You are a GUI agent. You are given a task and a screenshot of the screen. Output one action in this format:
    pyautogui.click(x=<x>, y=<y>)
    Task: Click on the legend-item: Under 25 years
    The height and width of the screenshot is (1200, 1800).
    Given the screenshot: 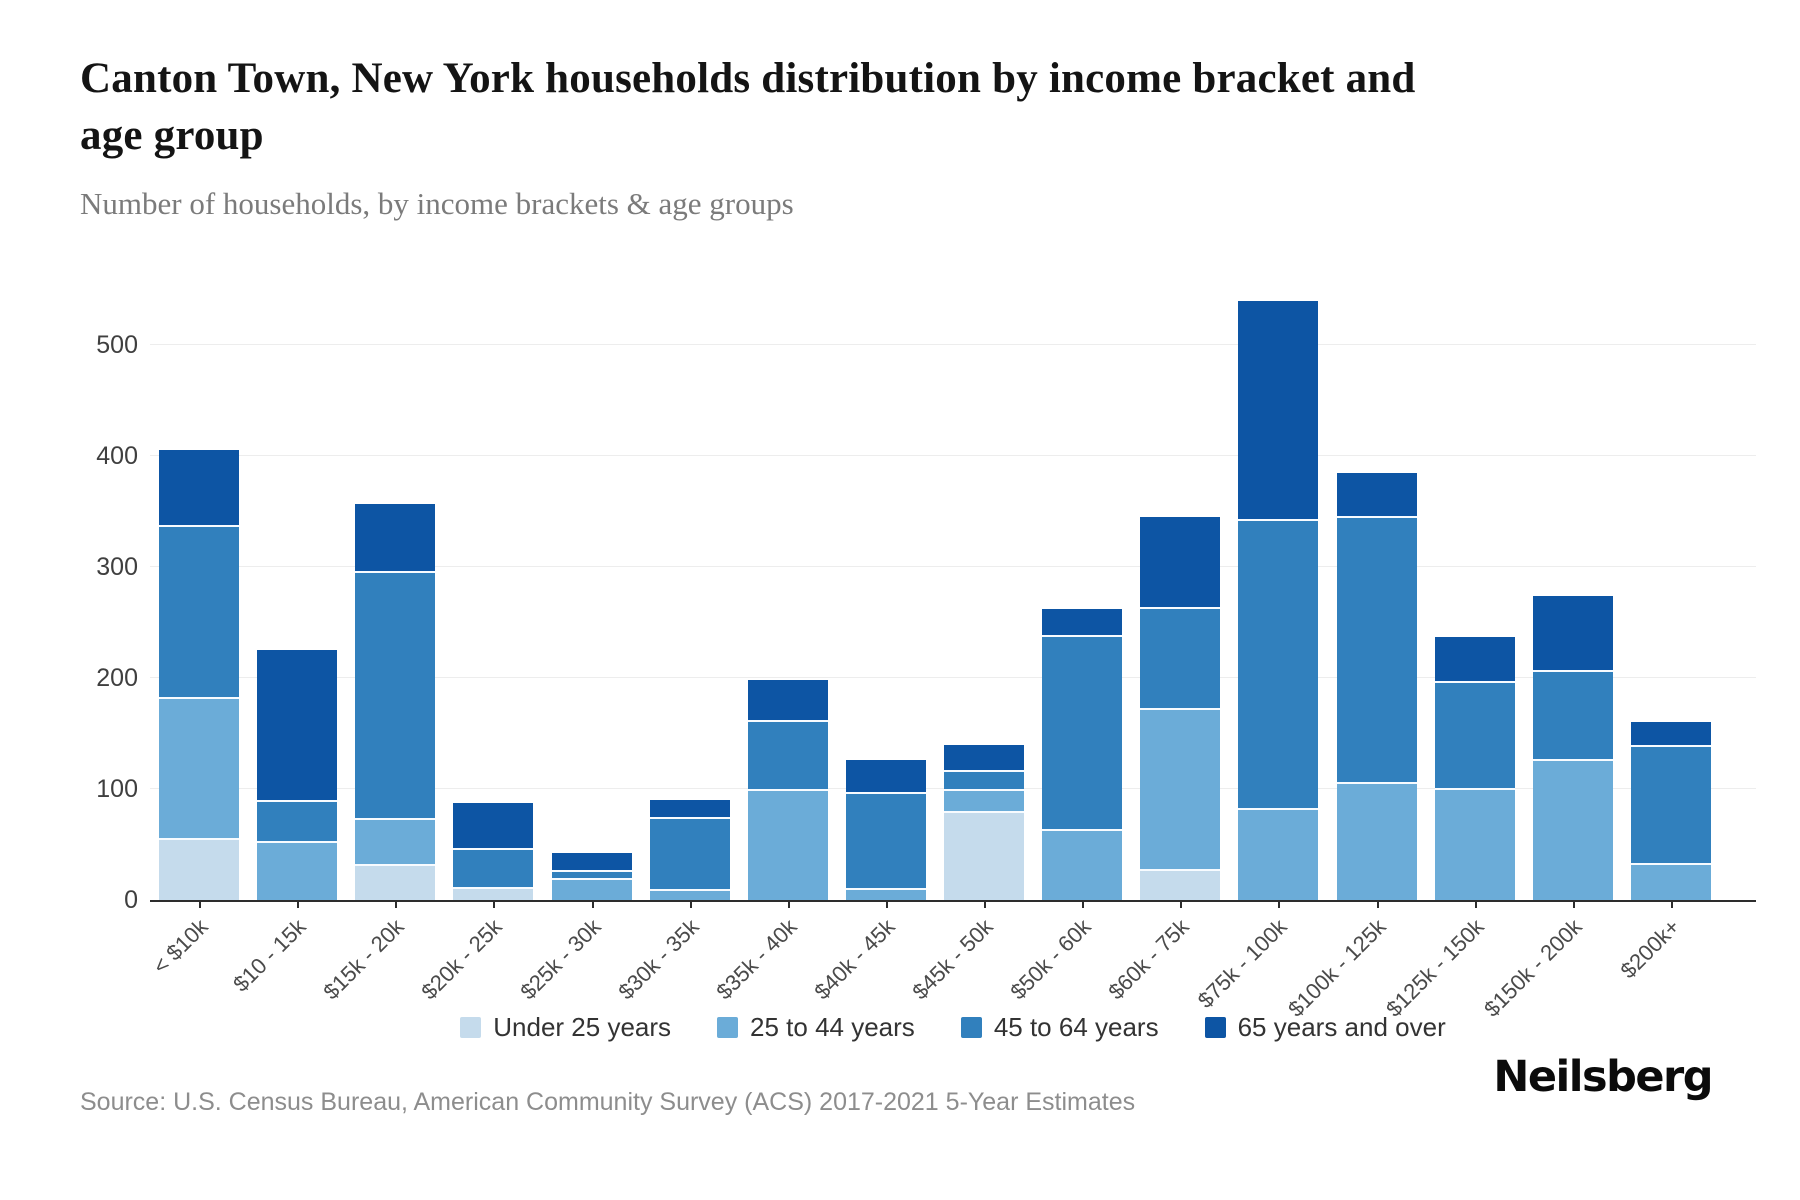 What is the action you would take?
    pyautogui.click(x=565, y=1027)
    